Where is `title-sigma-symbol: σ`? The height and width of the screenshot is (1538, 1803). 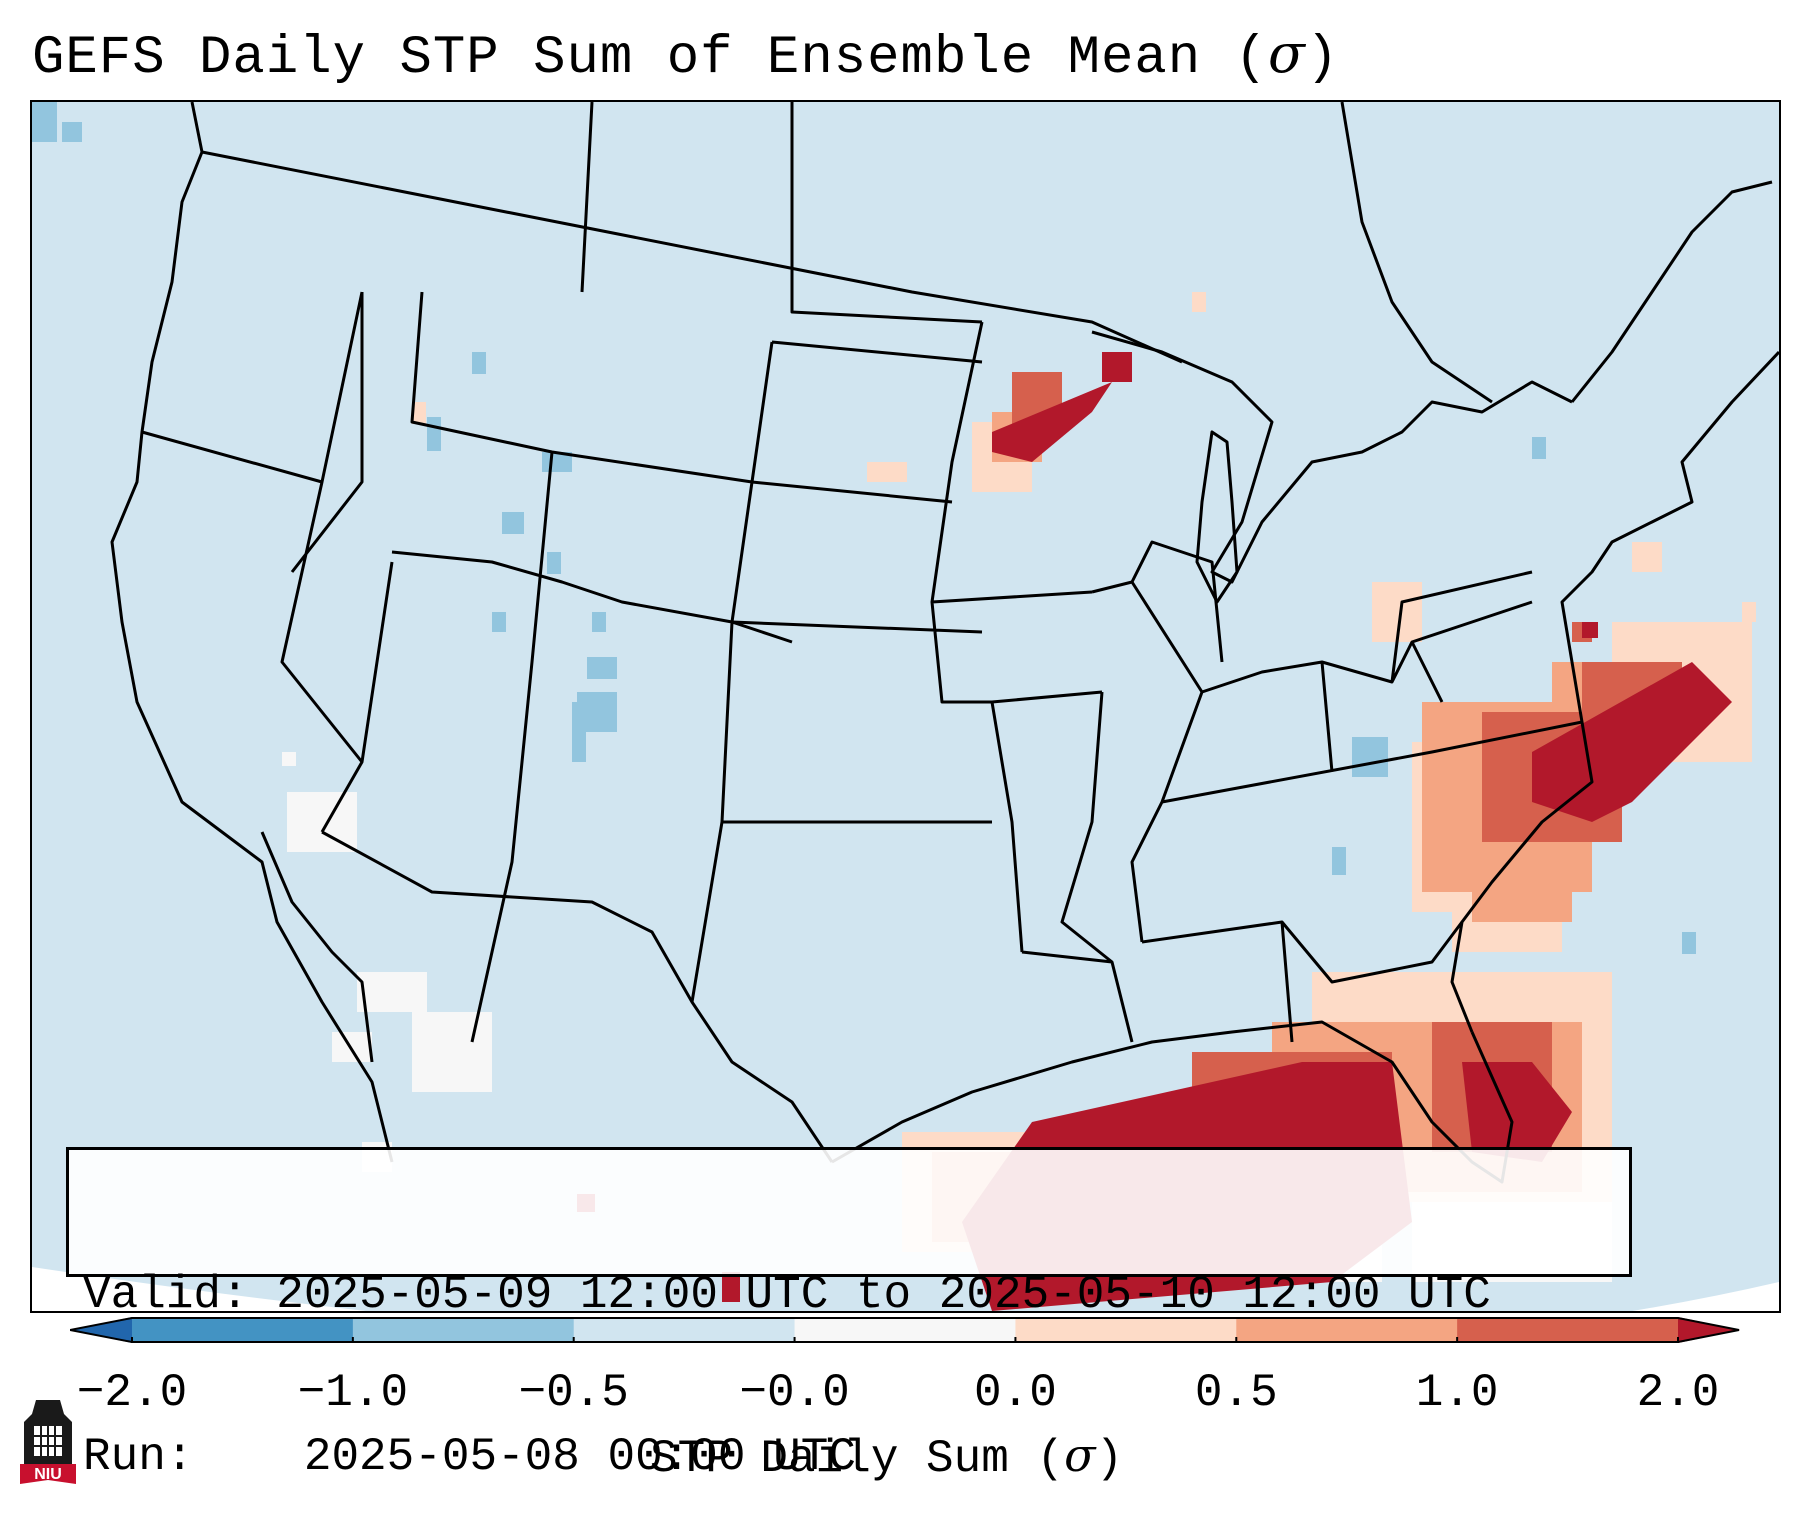
title-sigma-symbol: σ is located at coordinates (1287, 53).